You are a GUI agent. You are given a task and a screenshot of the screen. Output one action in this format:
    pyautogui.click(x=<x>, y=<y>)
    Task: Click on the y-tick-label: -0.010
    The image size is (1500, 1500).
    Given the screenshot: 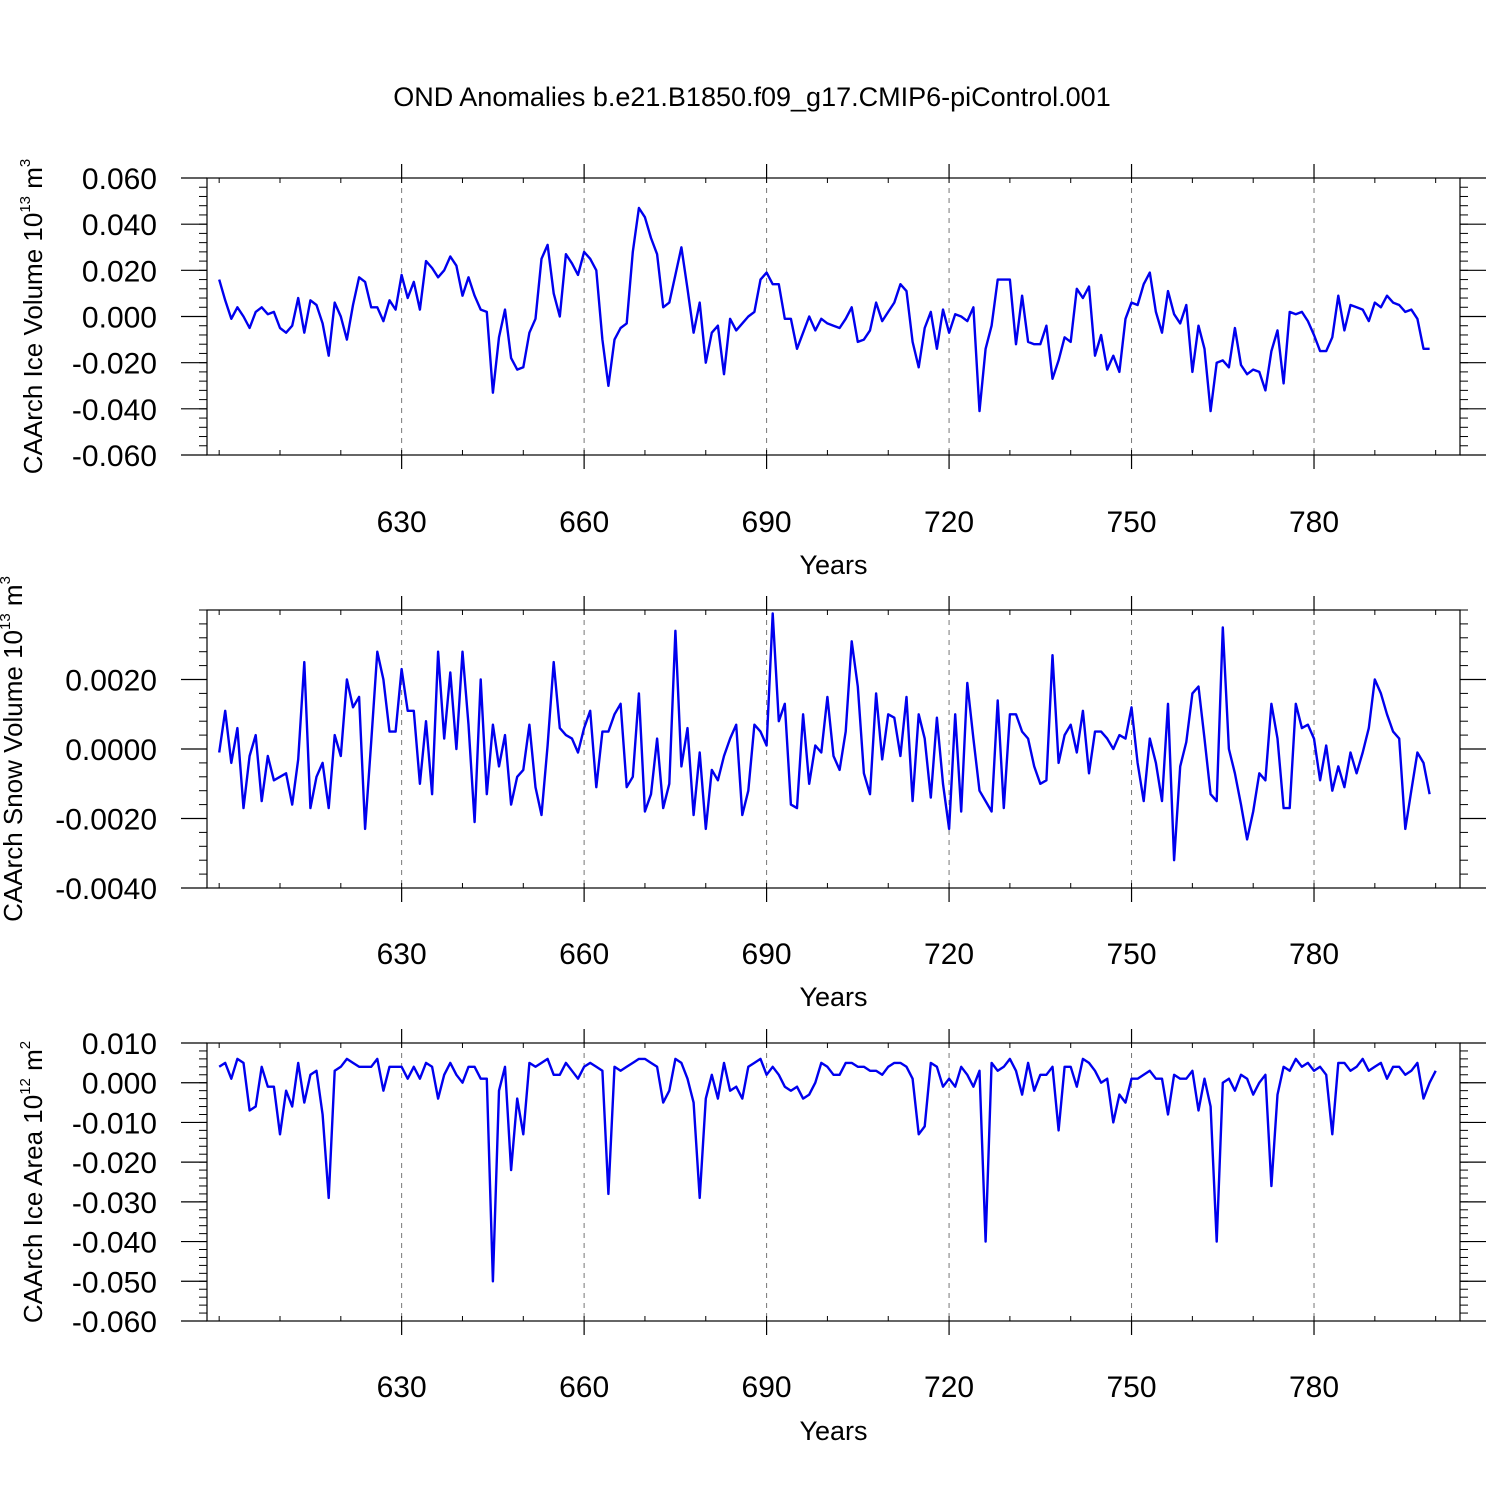 What is the action you would take?
    pyautogui.click(x=114, y=1123)
    